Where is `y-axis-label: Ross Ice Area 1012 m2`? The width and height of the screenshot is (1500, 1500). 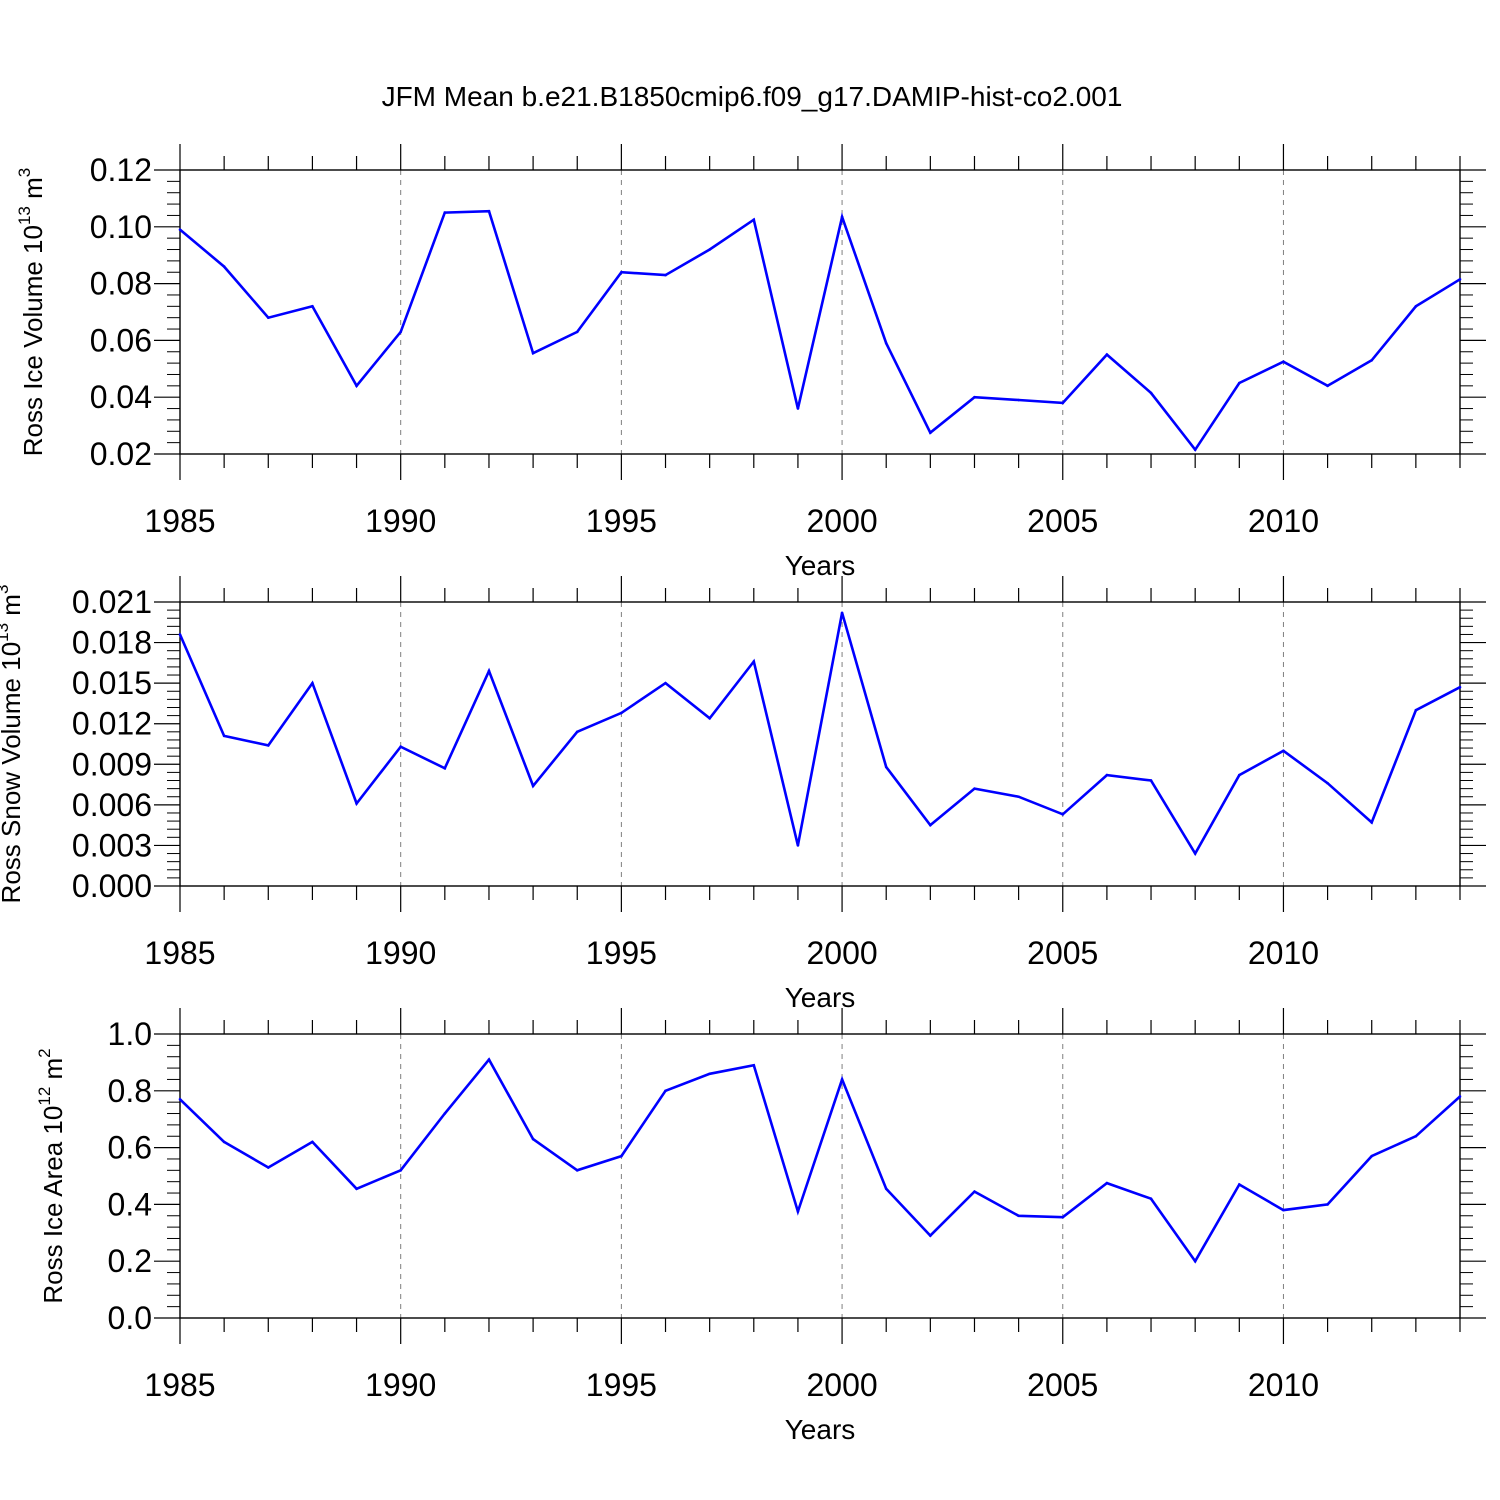 y-axis-label: Ross Ice Area 1012 m2 is located at coordinates (51, 1175).